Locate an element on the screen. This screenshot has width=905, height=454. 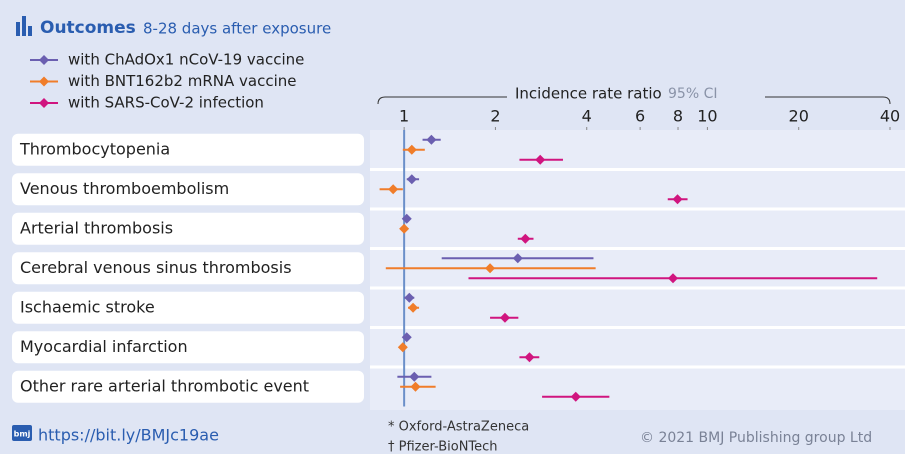
chart-subtitle: 8-28 days after exposure is located at coordinates (237, 29).